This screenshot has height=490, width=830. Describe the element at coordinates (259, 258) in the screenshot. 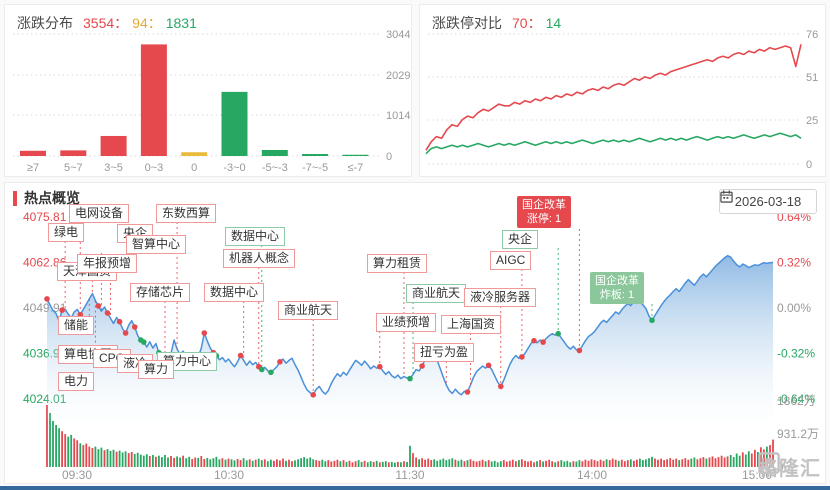

I see `hot-concept-label: 机器人概念` at that location.